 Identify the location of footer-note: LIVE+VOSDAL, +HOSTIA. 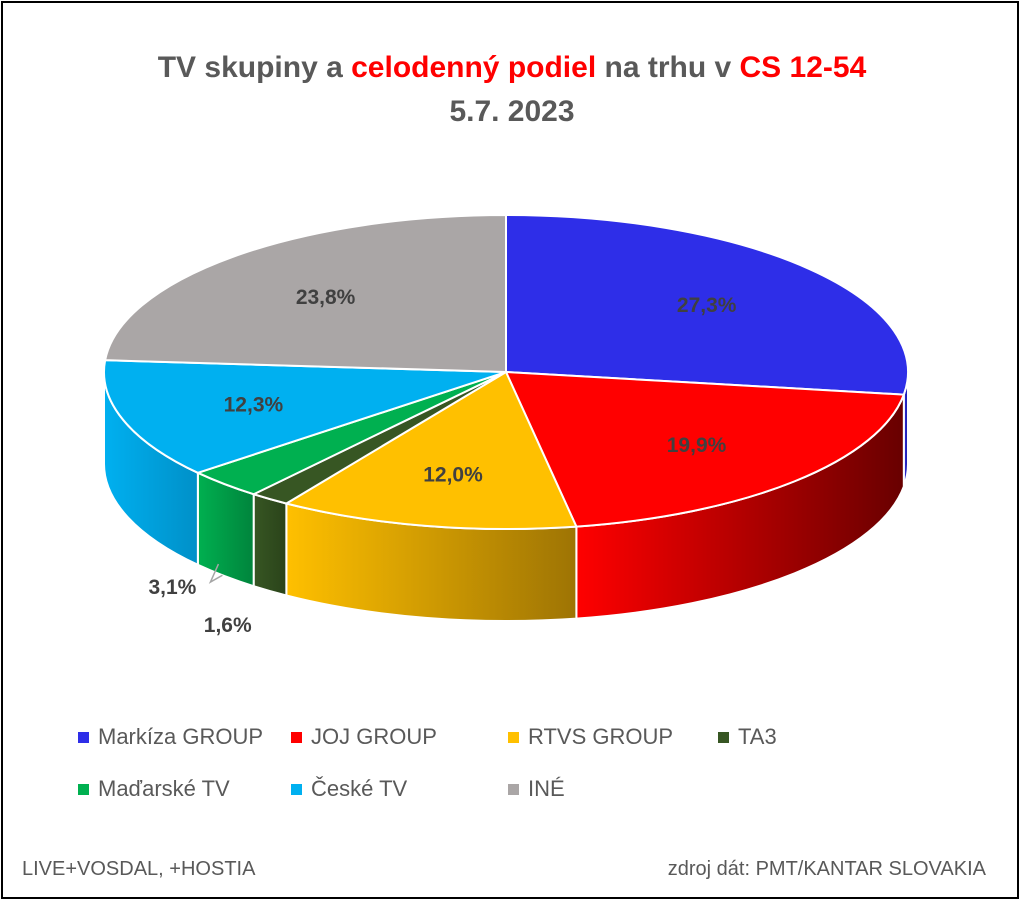
(139, 869).